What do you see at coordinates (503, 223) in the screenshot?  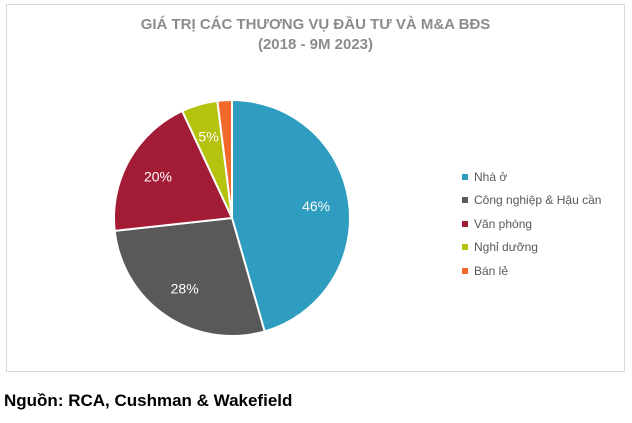 I see `legend-label: Văn phòng` at bounding box center [503, 223].